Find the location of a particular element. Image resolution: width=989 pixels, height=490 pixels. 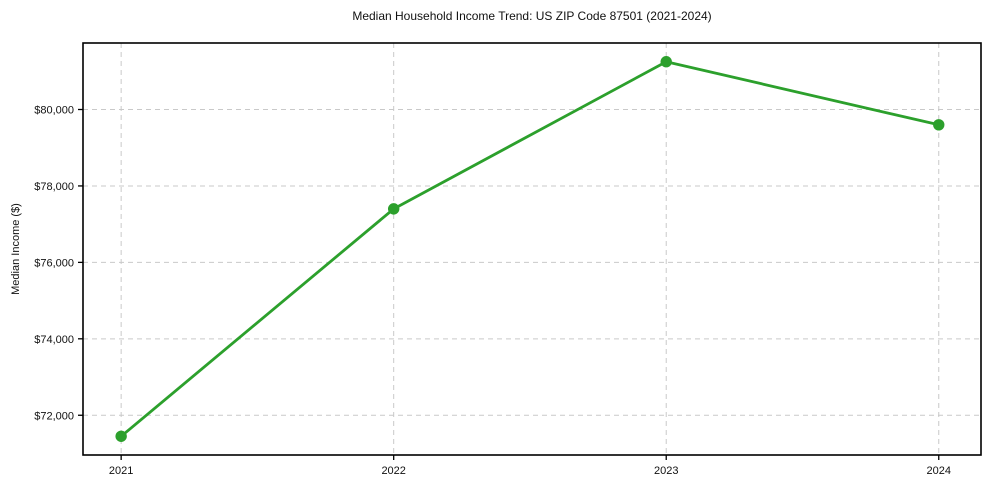

x-tick-label: 2024 is located at coordinates (939, 471).